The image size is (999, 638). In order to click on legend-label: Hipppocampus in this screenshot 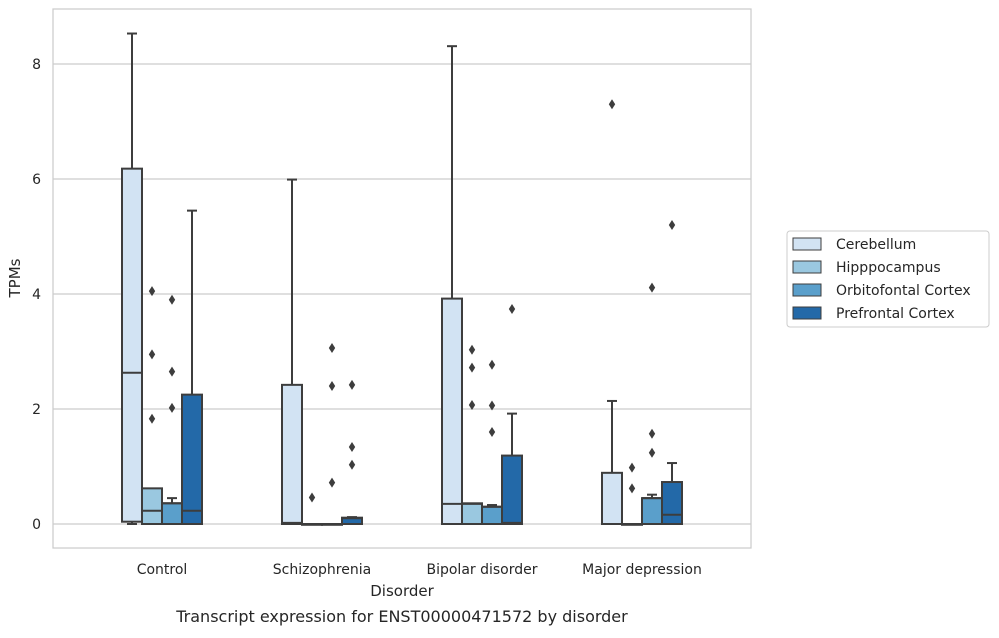, I will do `click(888, 268)`.